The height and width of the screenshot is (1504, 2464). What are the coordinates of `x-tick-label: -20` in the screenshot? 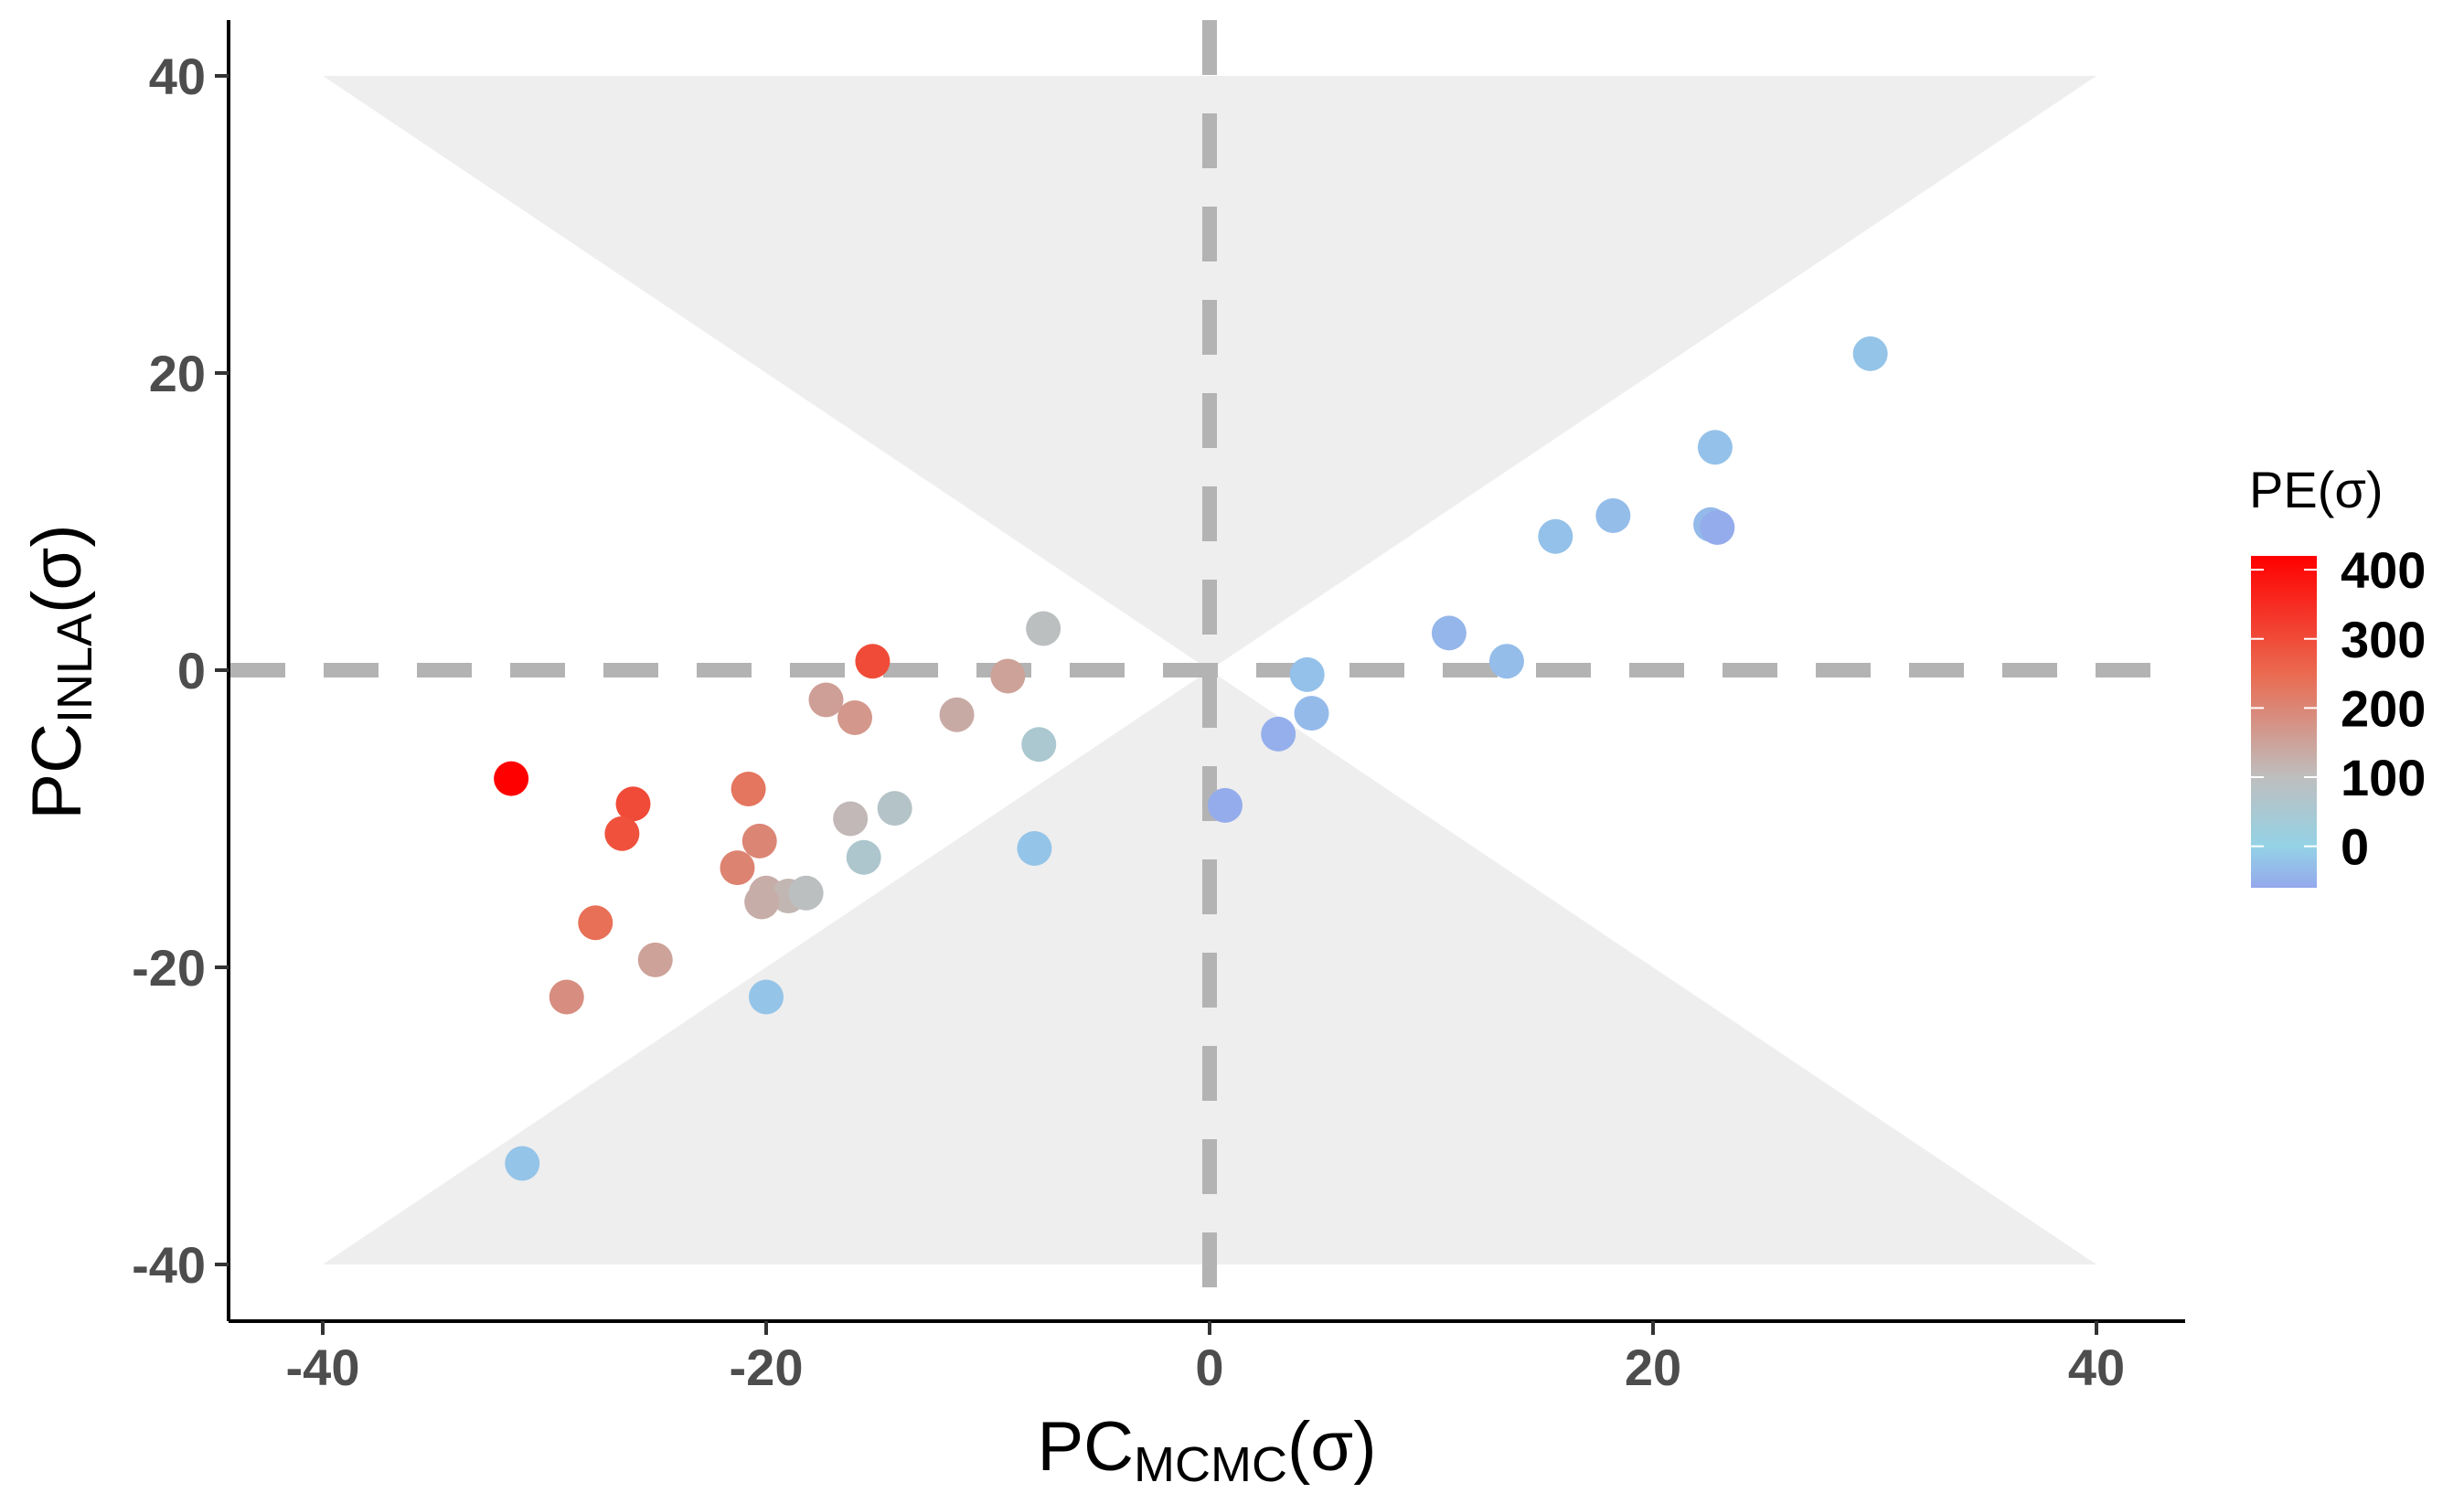 It's located at (767, 1367).